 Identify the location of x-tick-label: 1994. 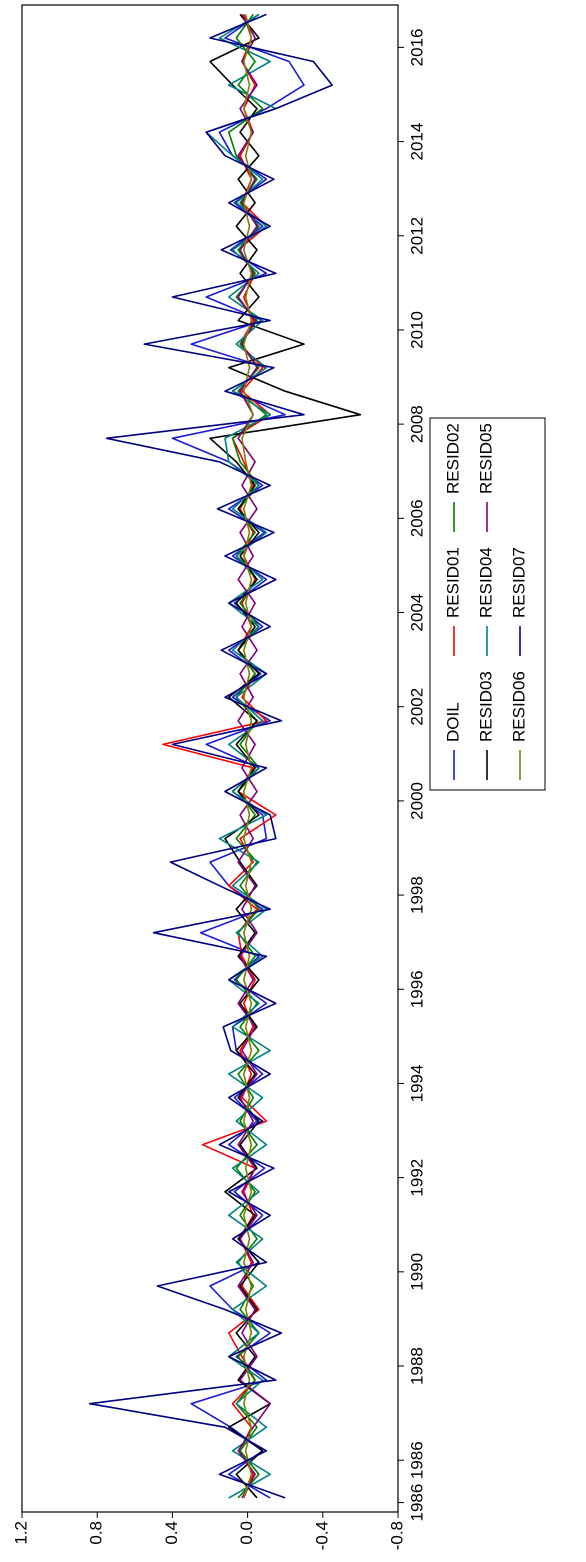
(416, 1084).